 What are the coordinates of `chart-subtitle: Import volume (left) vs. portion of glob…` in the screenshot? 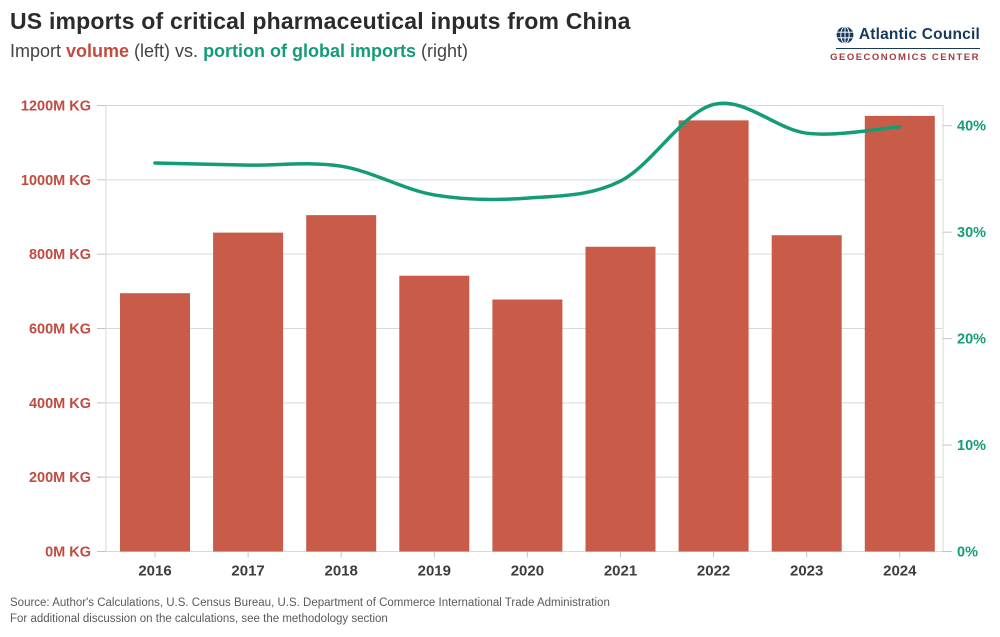 It's located at (320, 51).